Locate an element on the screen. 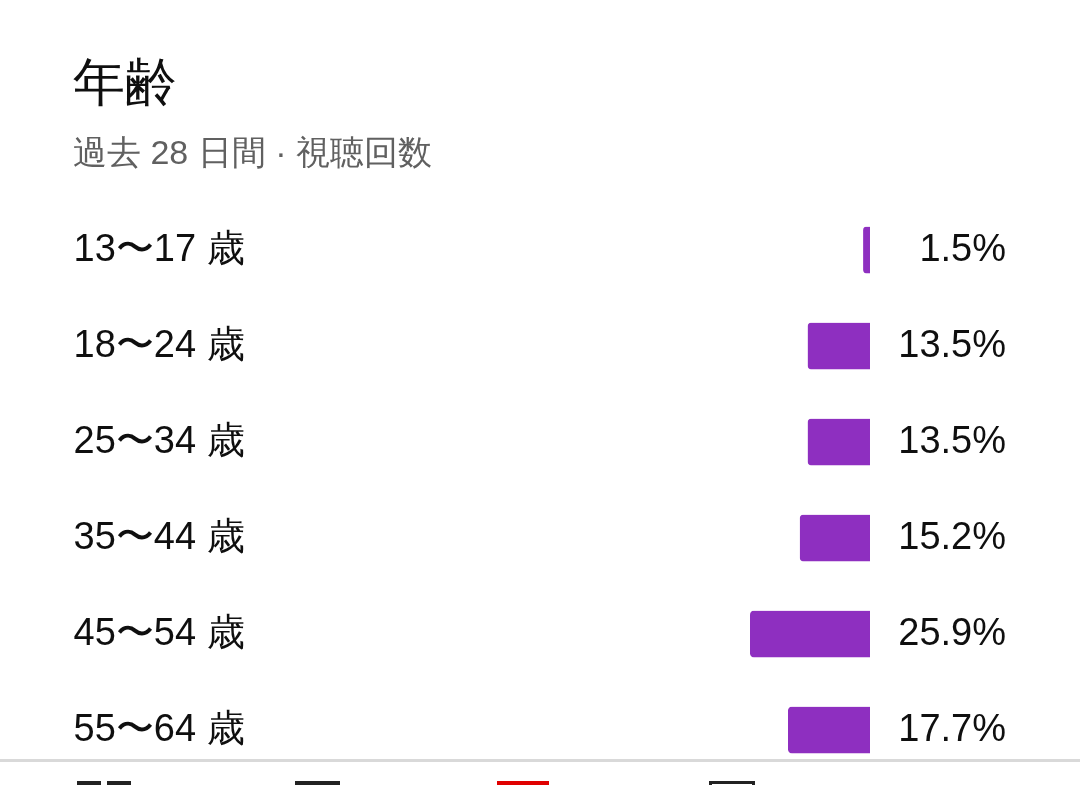 This screenshot has width=1080, height=785. text: 年齢 is located at coordinates (125, 82).